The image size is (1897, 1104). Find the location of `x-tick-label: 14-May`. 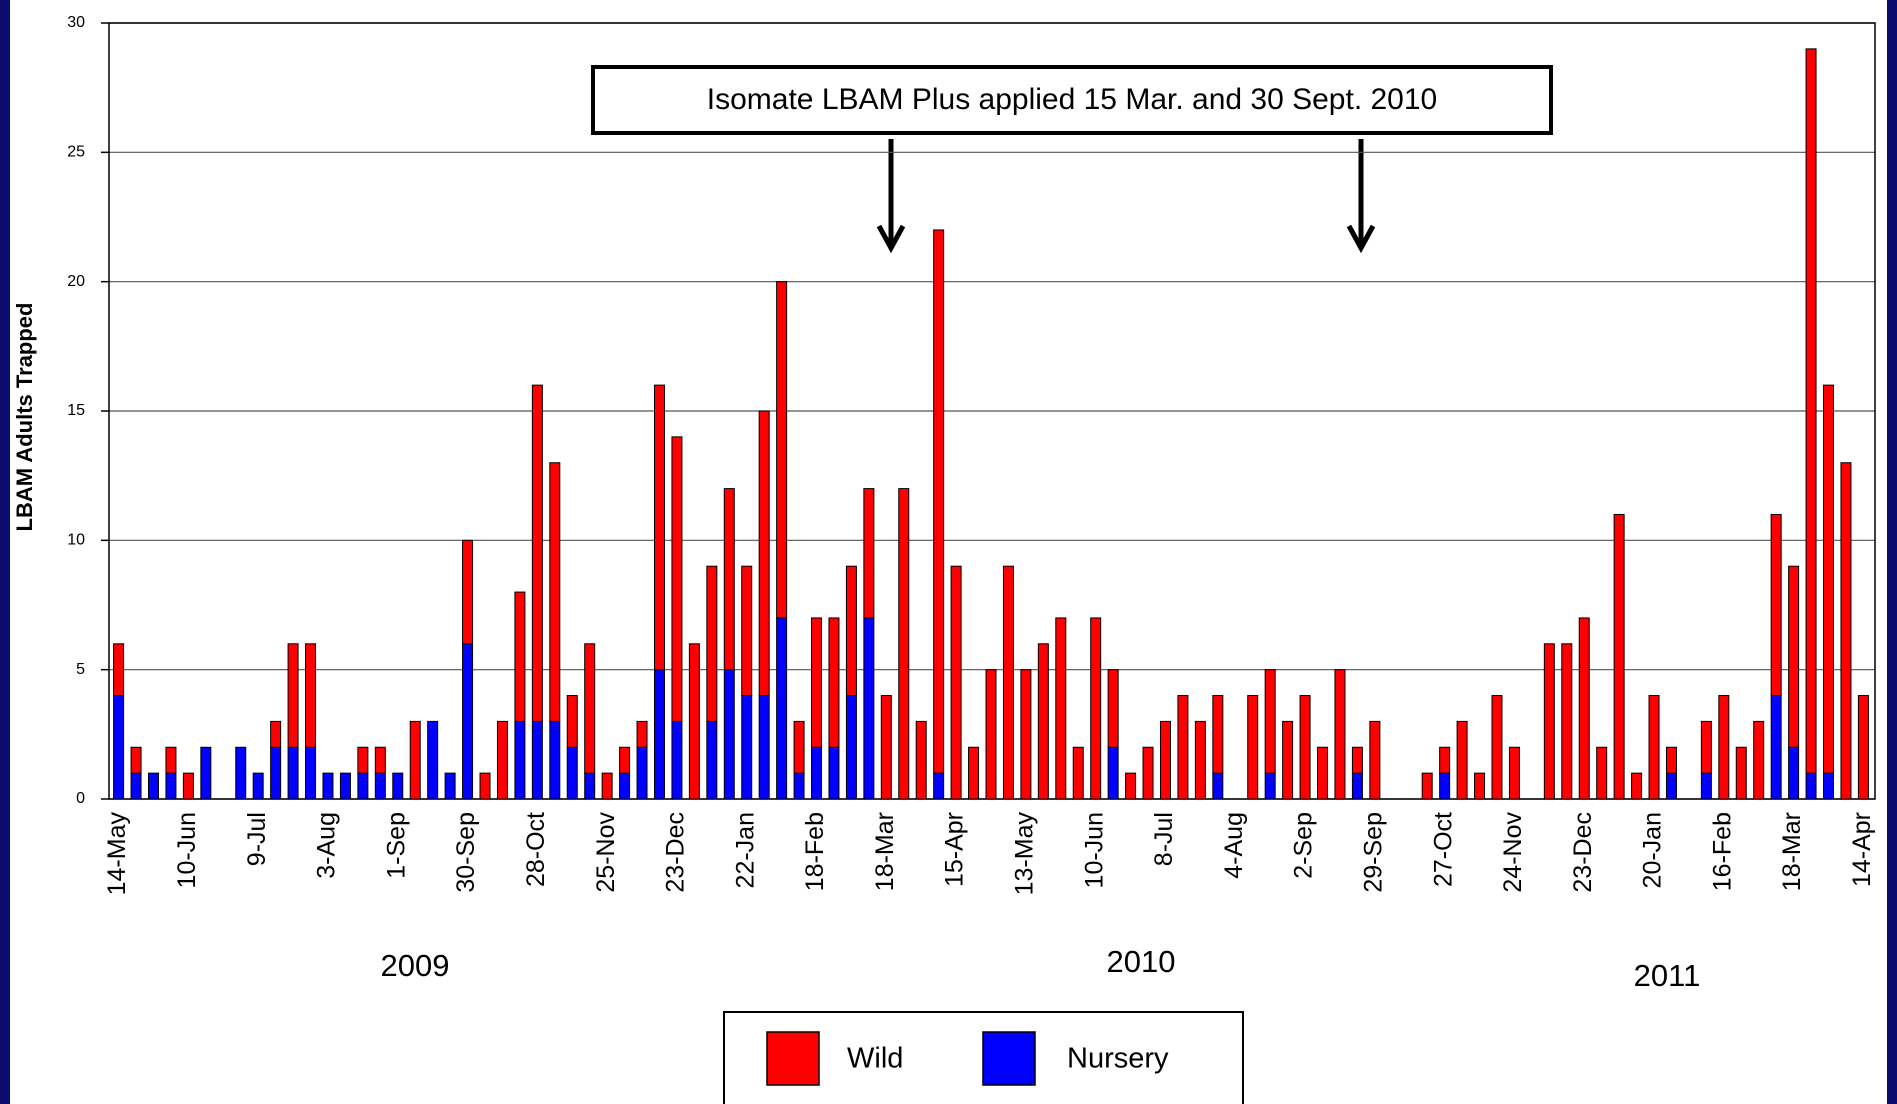

x-tick-label: 14-May is located at coordinates (117, 854).